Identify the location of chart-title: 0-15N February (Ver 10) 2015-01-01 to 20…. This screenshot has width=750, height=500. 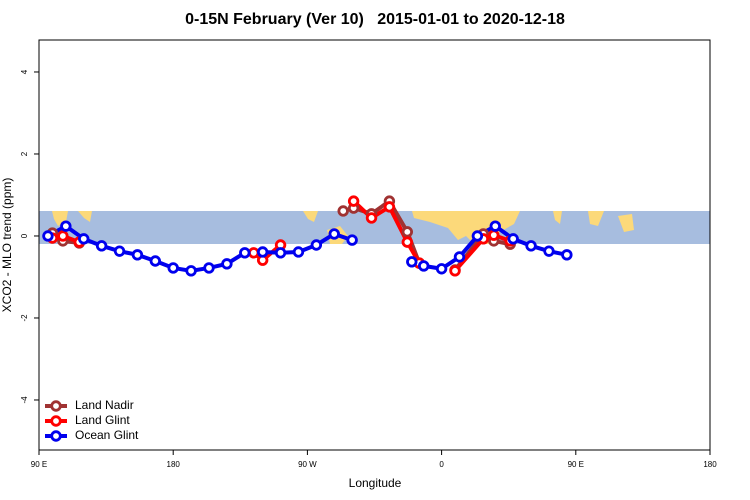
(375, 19).